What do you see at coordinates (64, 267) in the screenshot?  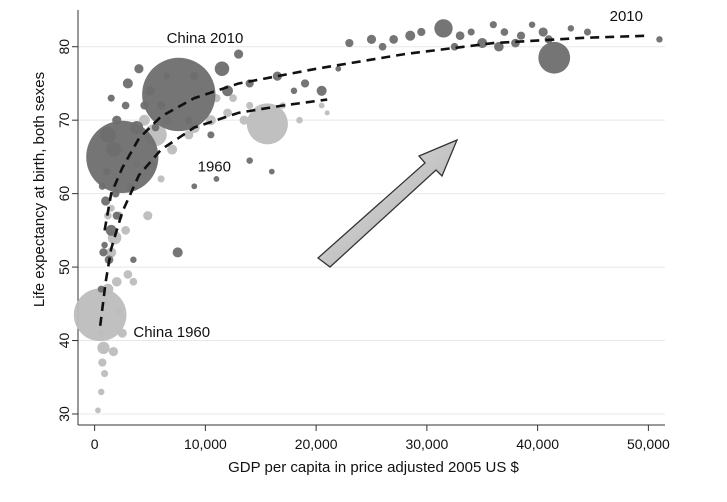 I see `y-tick-label: 50` at bounding box center [64, 267].